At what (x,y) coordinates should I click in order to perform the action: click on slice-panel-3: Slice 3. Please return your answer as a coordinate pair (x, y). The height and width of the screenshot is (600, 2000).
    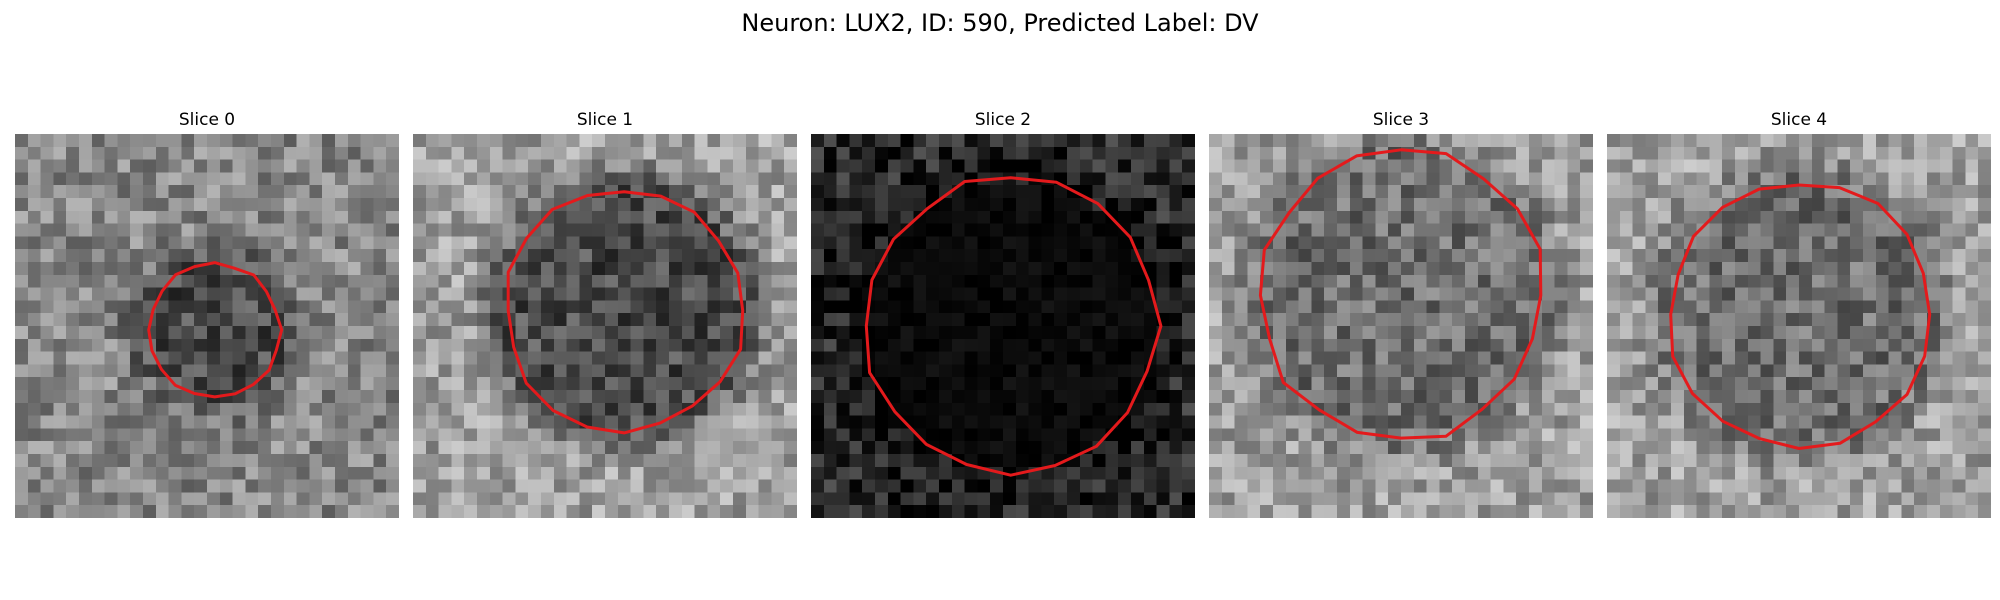
    Looking at the image, I should click on (1401, 315).